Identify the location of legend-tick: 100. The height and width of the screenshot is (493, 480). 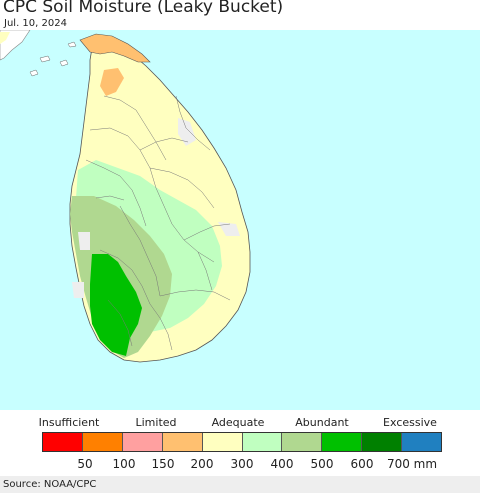
(124, 464).